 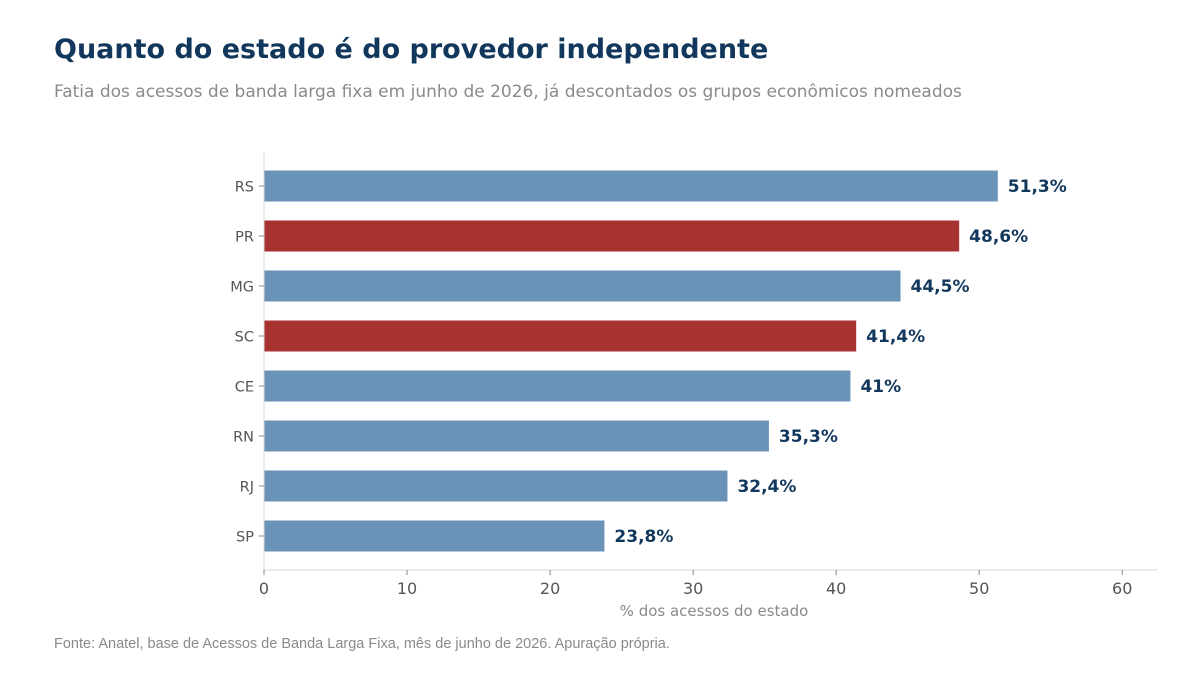 What do you see at coordinates (979, 588) in the screenshot?
I see `x-tick-label-50: 50` at bounding box center [979, 588].